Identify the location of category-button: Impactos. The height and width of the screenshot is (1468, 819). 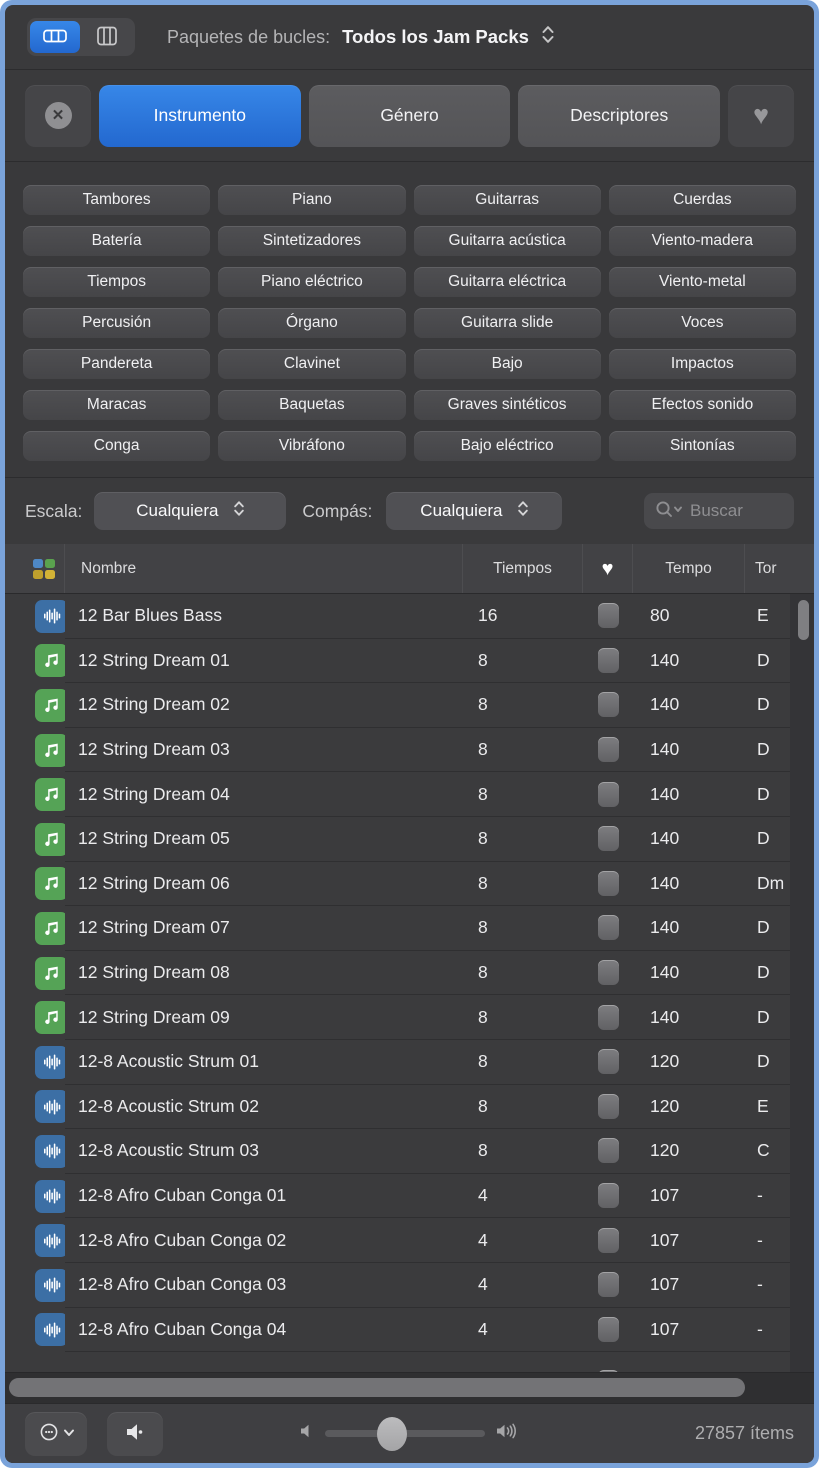
(702, 364).